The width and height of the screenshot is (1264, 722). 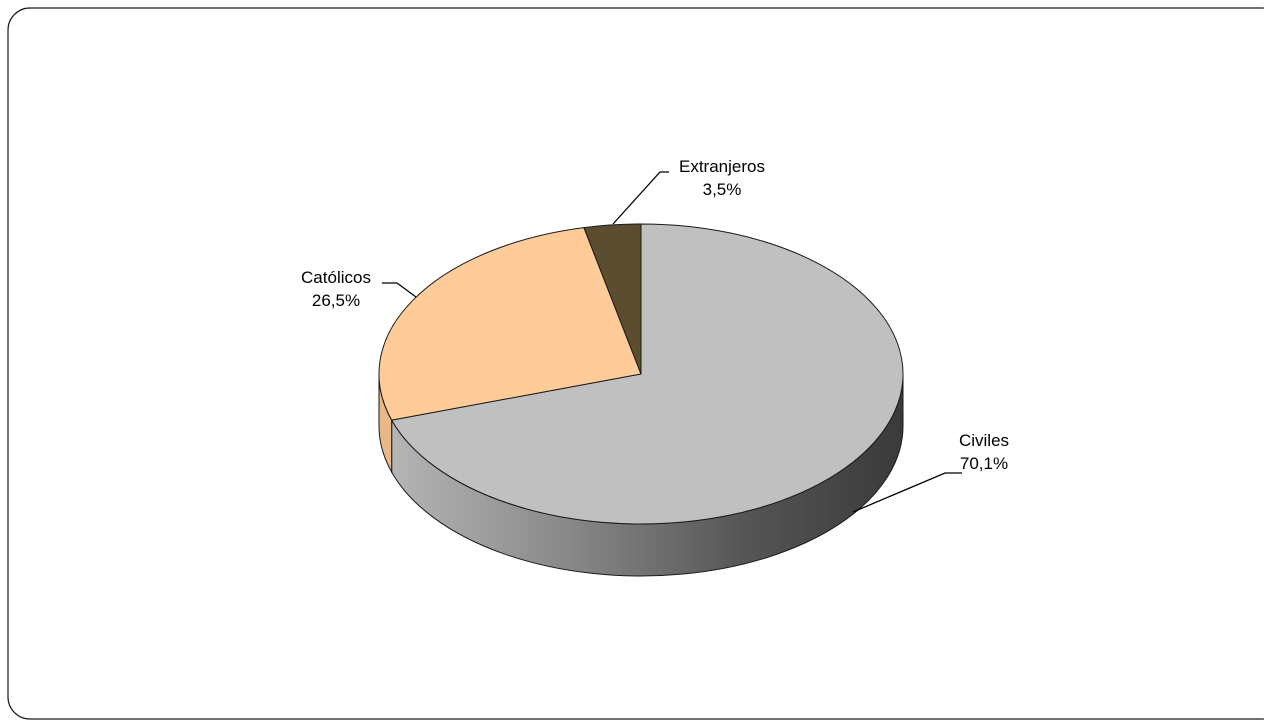 What do you see at coordinates (612, 299) in the screenshot?
I see `slice-extranjeros` at bounding box center [612, 299].